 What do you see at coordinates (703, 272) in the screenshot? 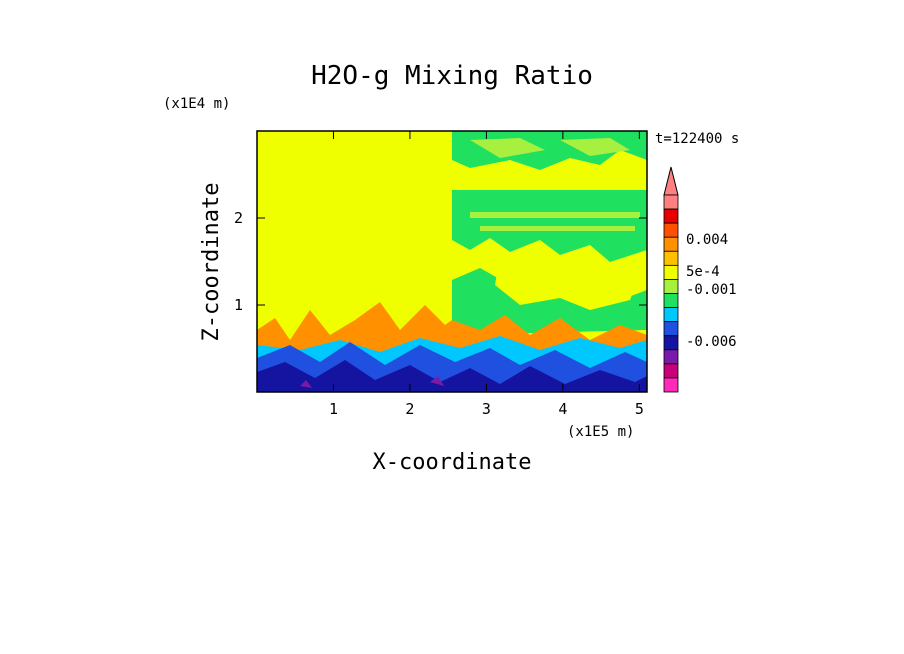
I see `colorbar-label: 5e-4` at bounding box center [703, 272].